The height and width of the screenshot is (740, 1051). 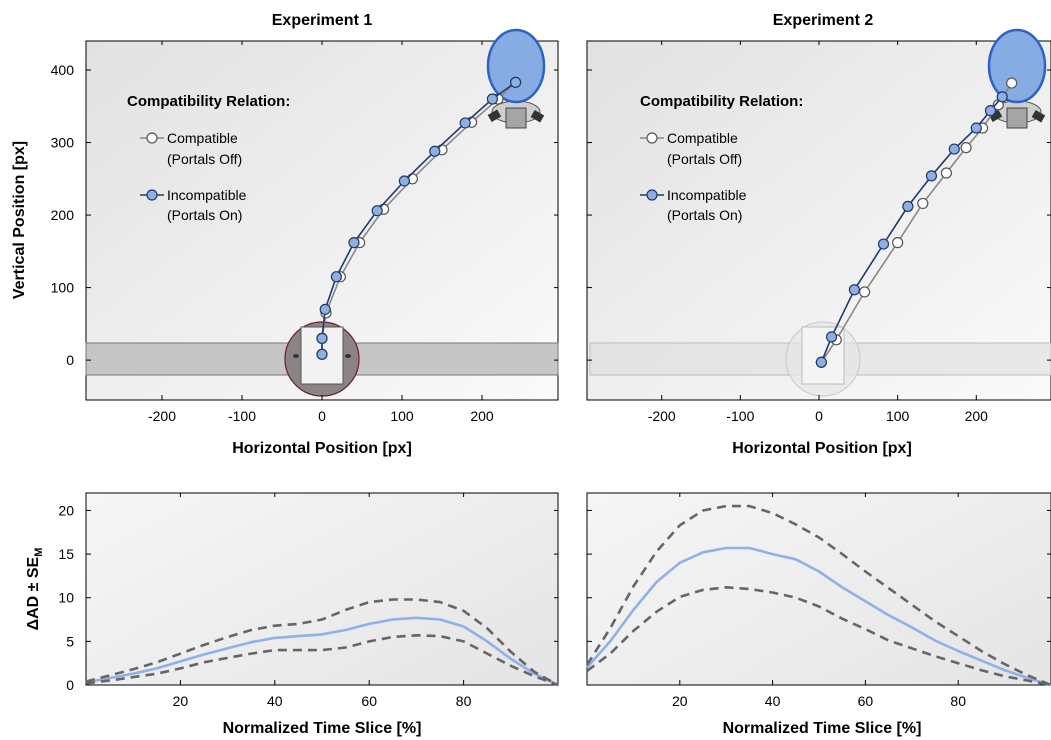 I want to click on y-axis-label: Vertical Position [px], so click(x=19, y=220).